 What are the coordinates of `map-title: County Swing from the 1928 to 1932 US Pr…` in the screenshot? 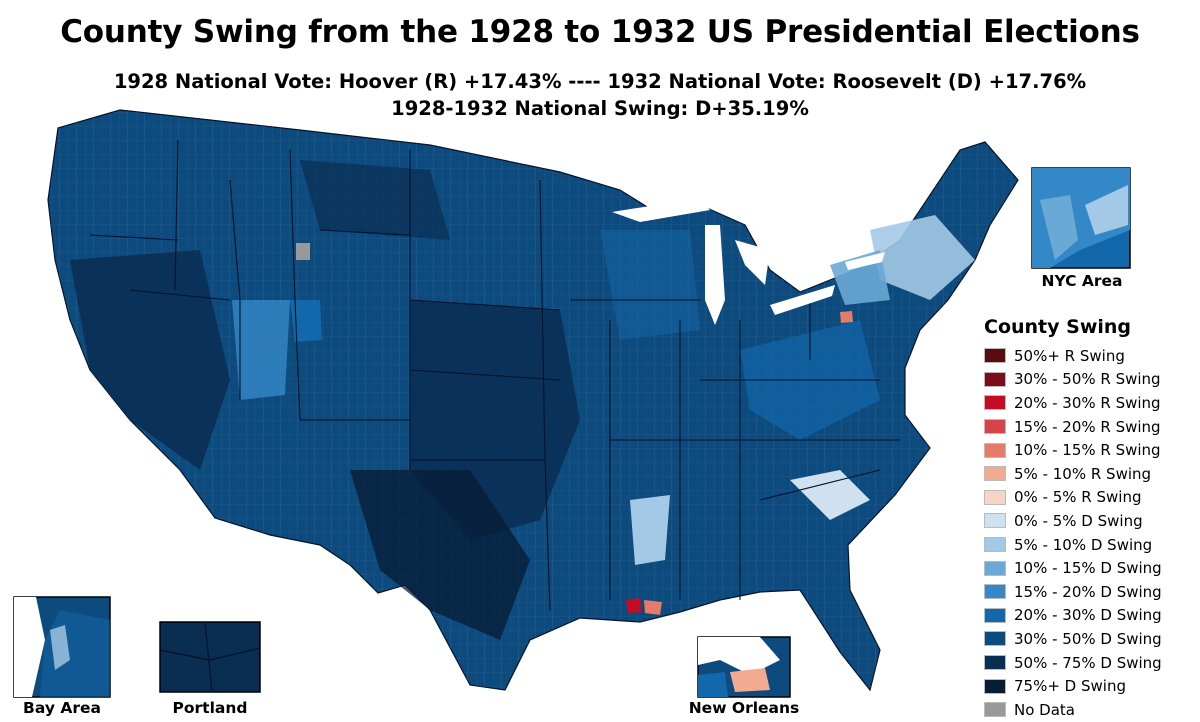 It's located at (600, 32).